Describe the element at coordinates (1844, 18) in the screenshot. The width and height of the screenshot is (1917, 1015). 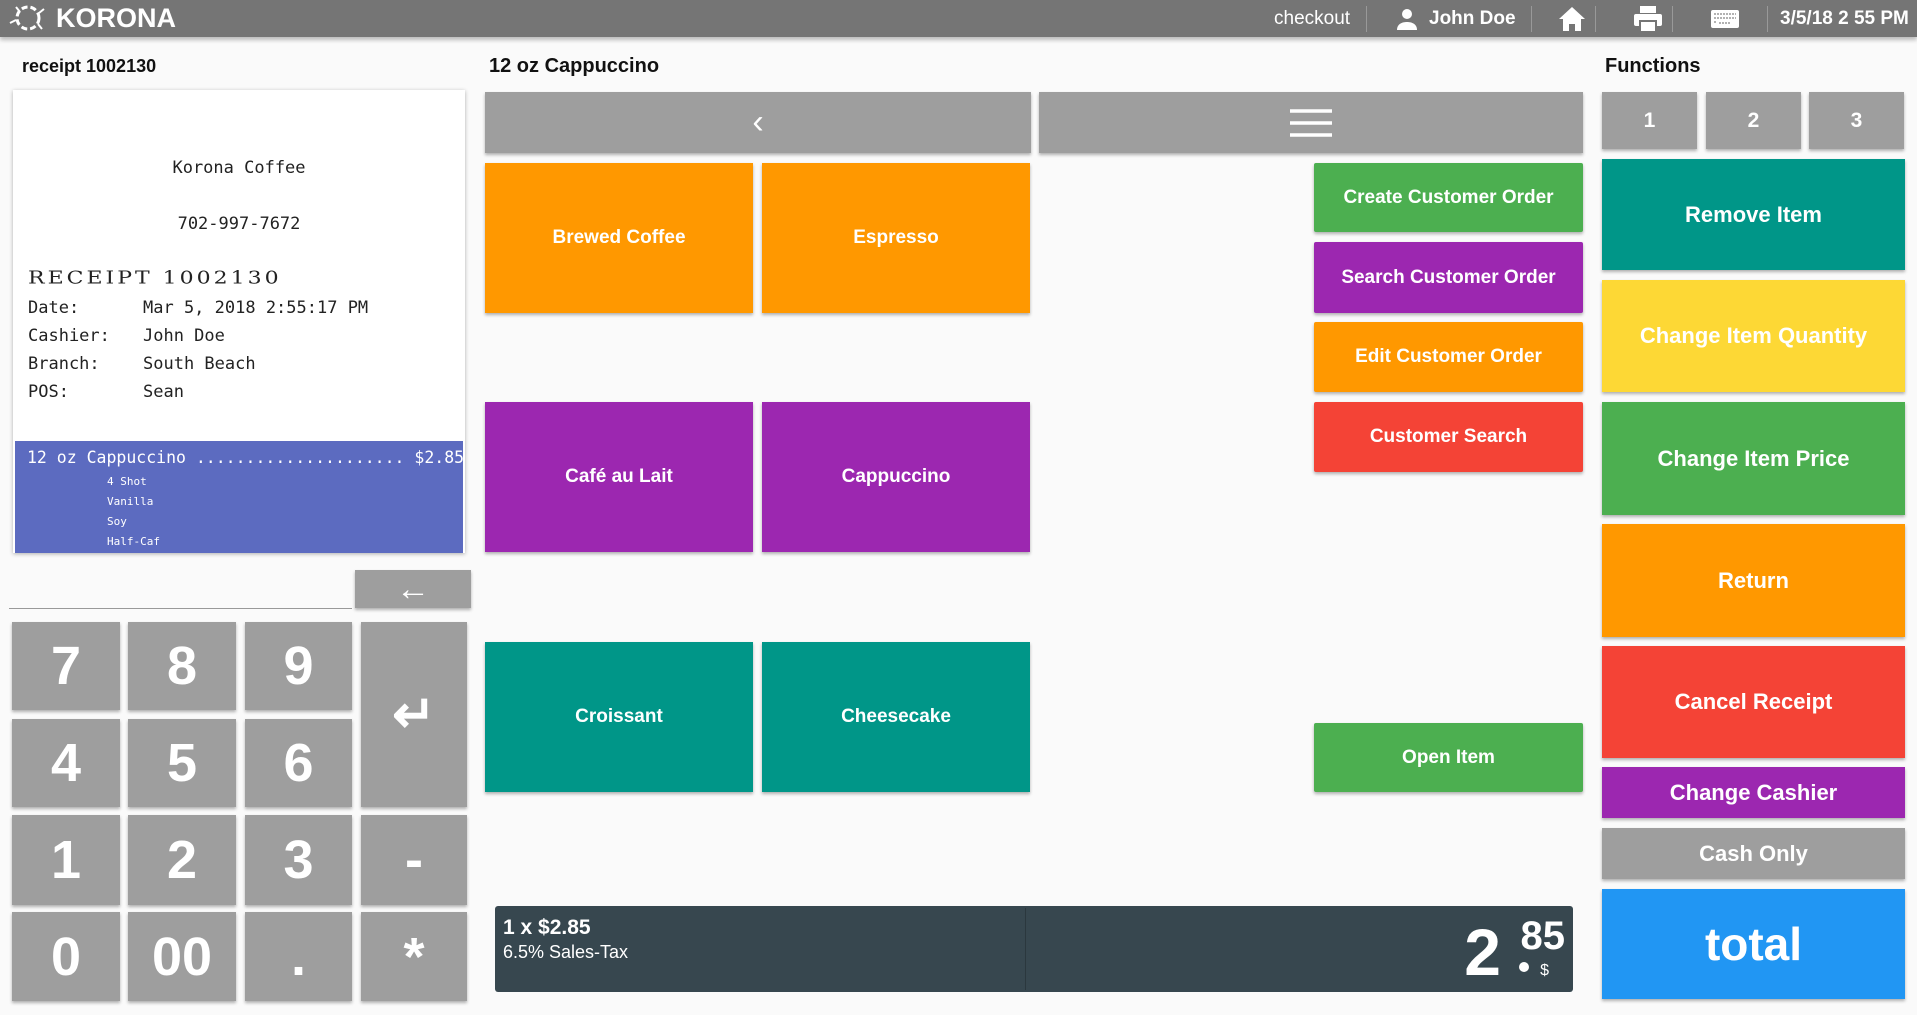
I see `datetime: 3/5/18 2 55 PM` at that location.